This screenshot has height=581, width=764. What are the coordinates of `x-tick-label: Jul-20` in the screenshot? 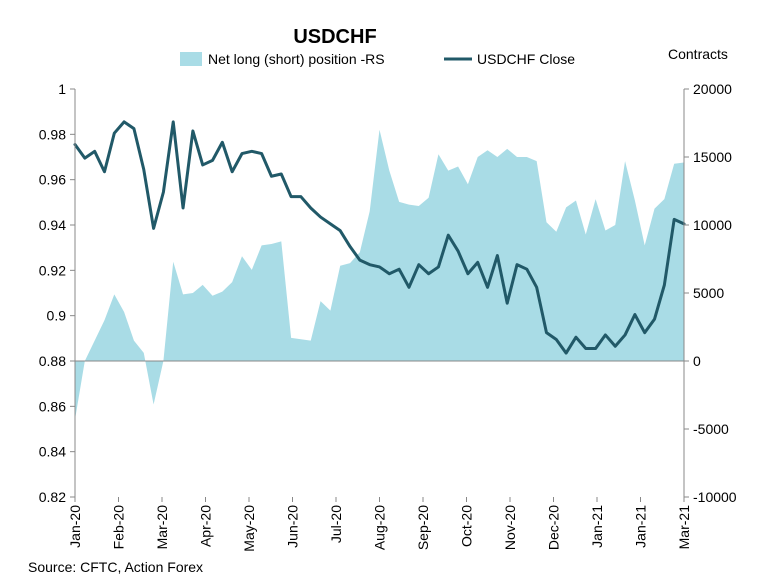 It's located at (336, 524).